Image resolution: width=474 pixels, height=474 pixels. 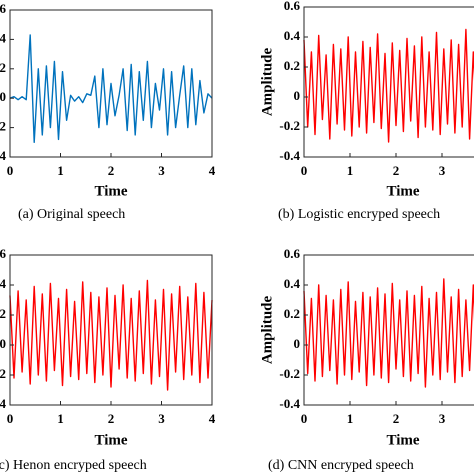 I want to click on caption: (a) Original speech, so click(x=71, y=214).